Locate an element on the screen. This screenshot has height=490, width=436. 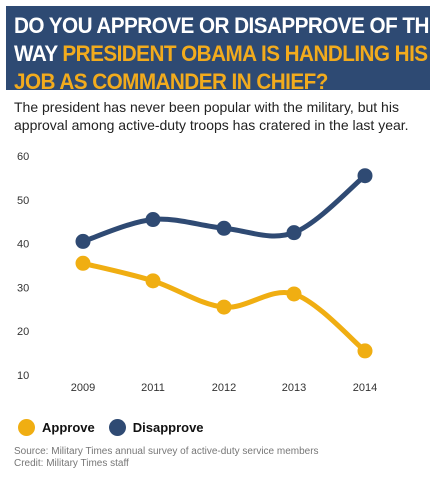
legend-item-disapprove: Disapprove is located at coordinates (156, 427).